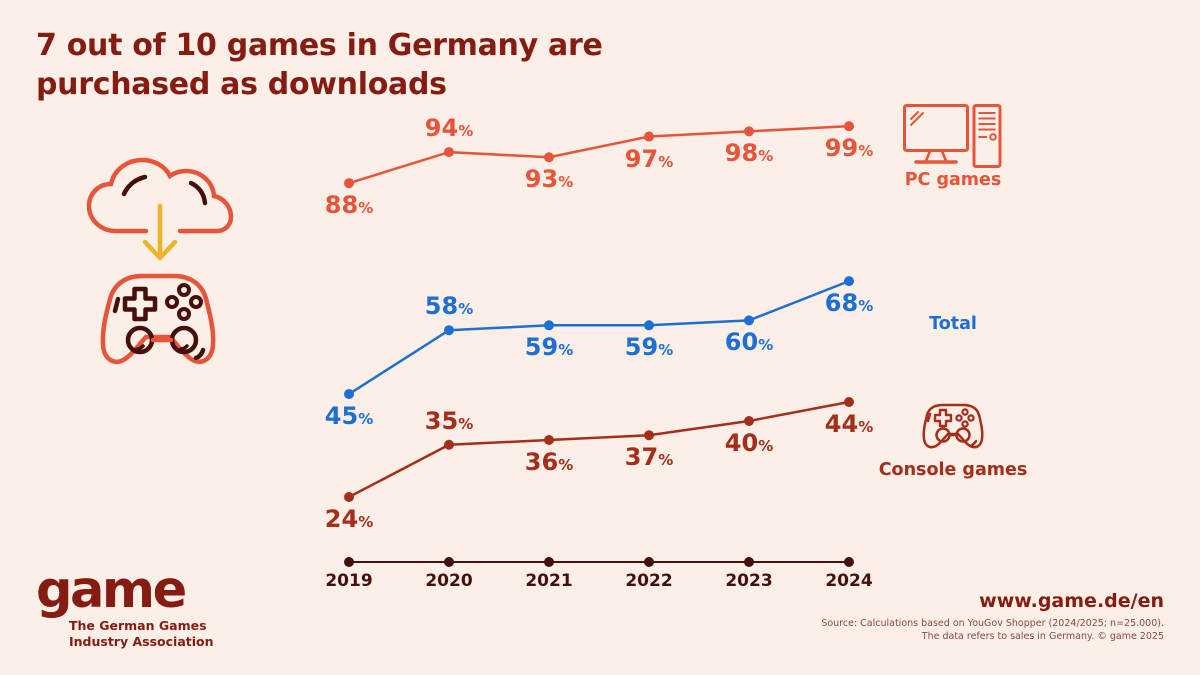  I want to click on download-arrow-icon, so click(160, 232).